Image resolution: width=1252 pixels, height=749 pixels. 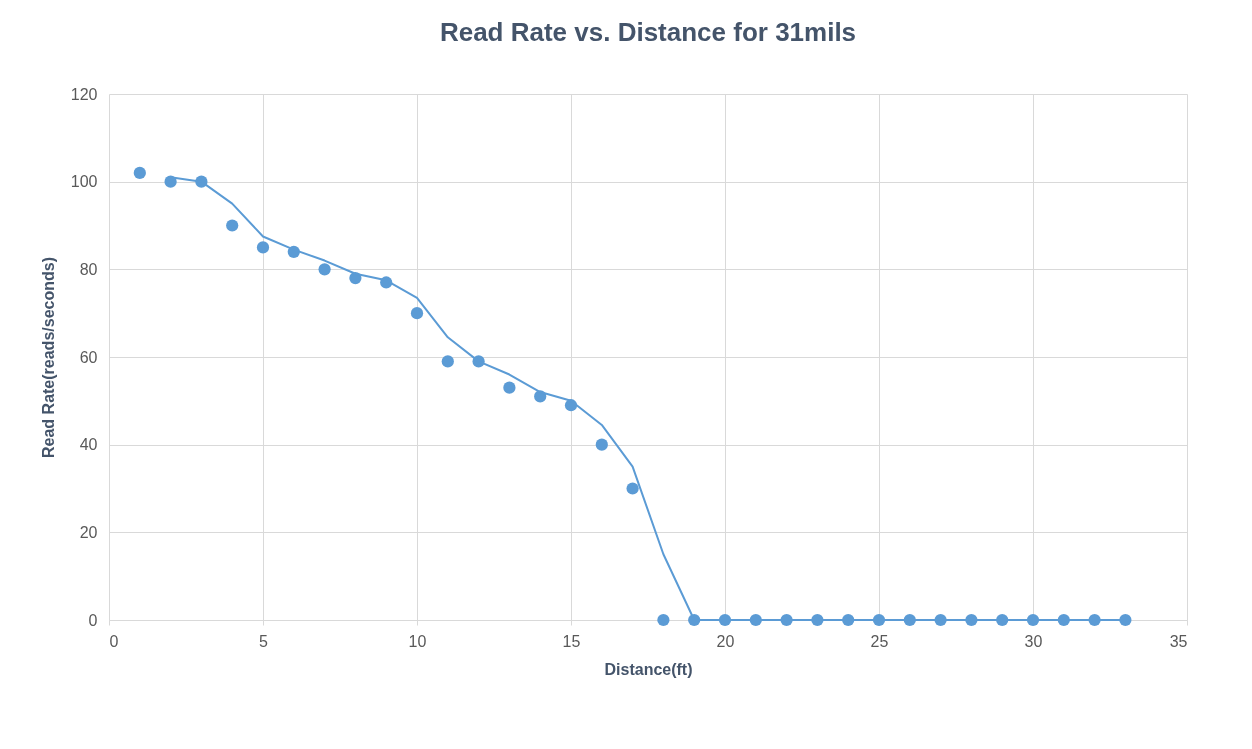 What do you see at coordinates (88, 269) in the screenshot?
I see `y-tick-label: 80` at bounding box center [88, 269].